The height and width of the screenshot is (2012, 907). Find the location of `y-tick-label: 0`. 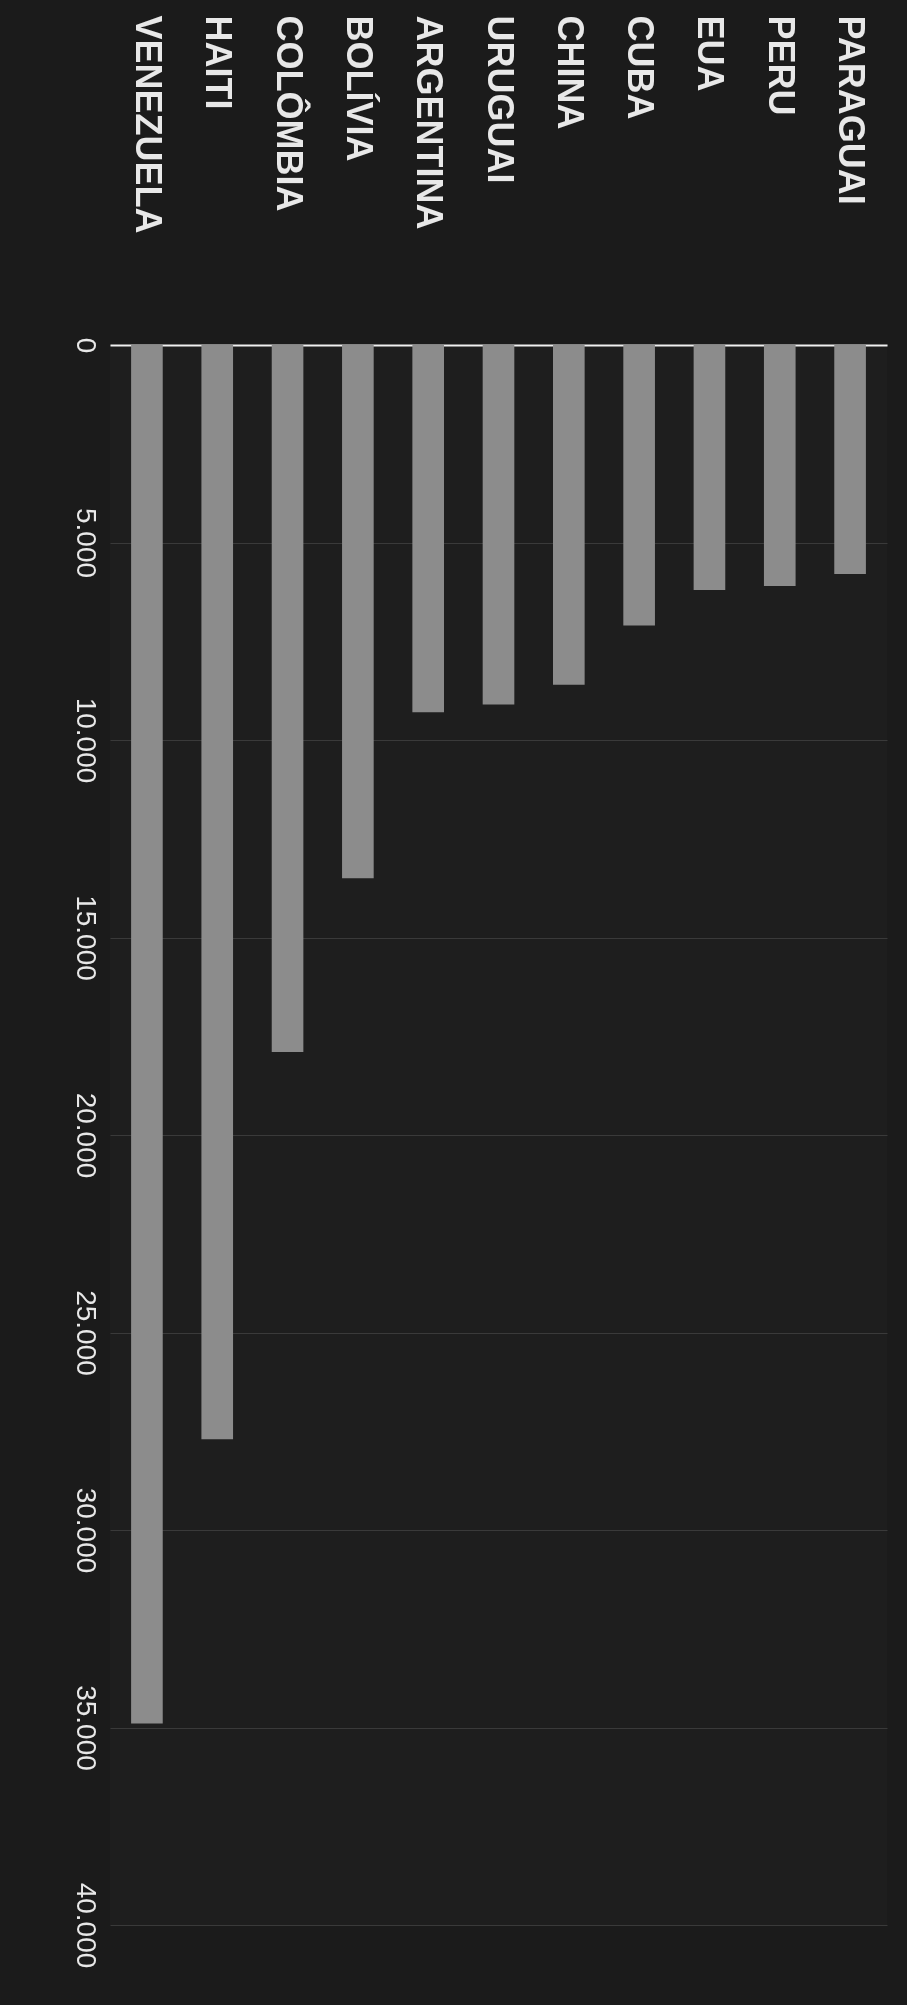

y-tick-label: 0 is located at coordinates (86, 345).